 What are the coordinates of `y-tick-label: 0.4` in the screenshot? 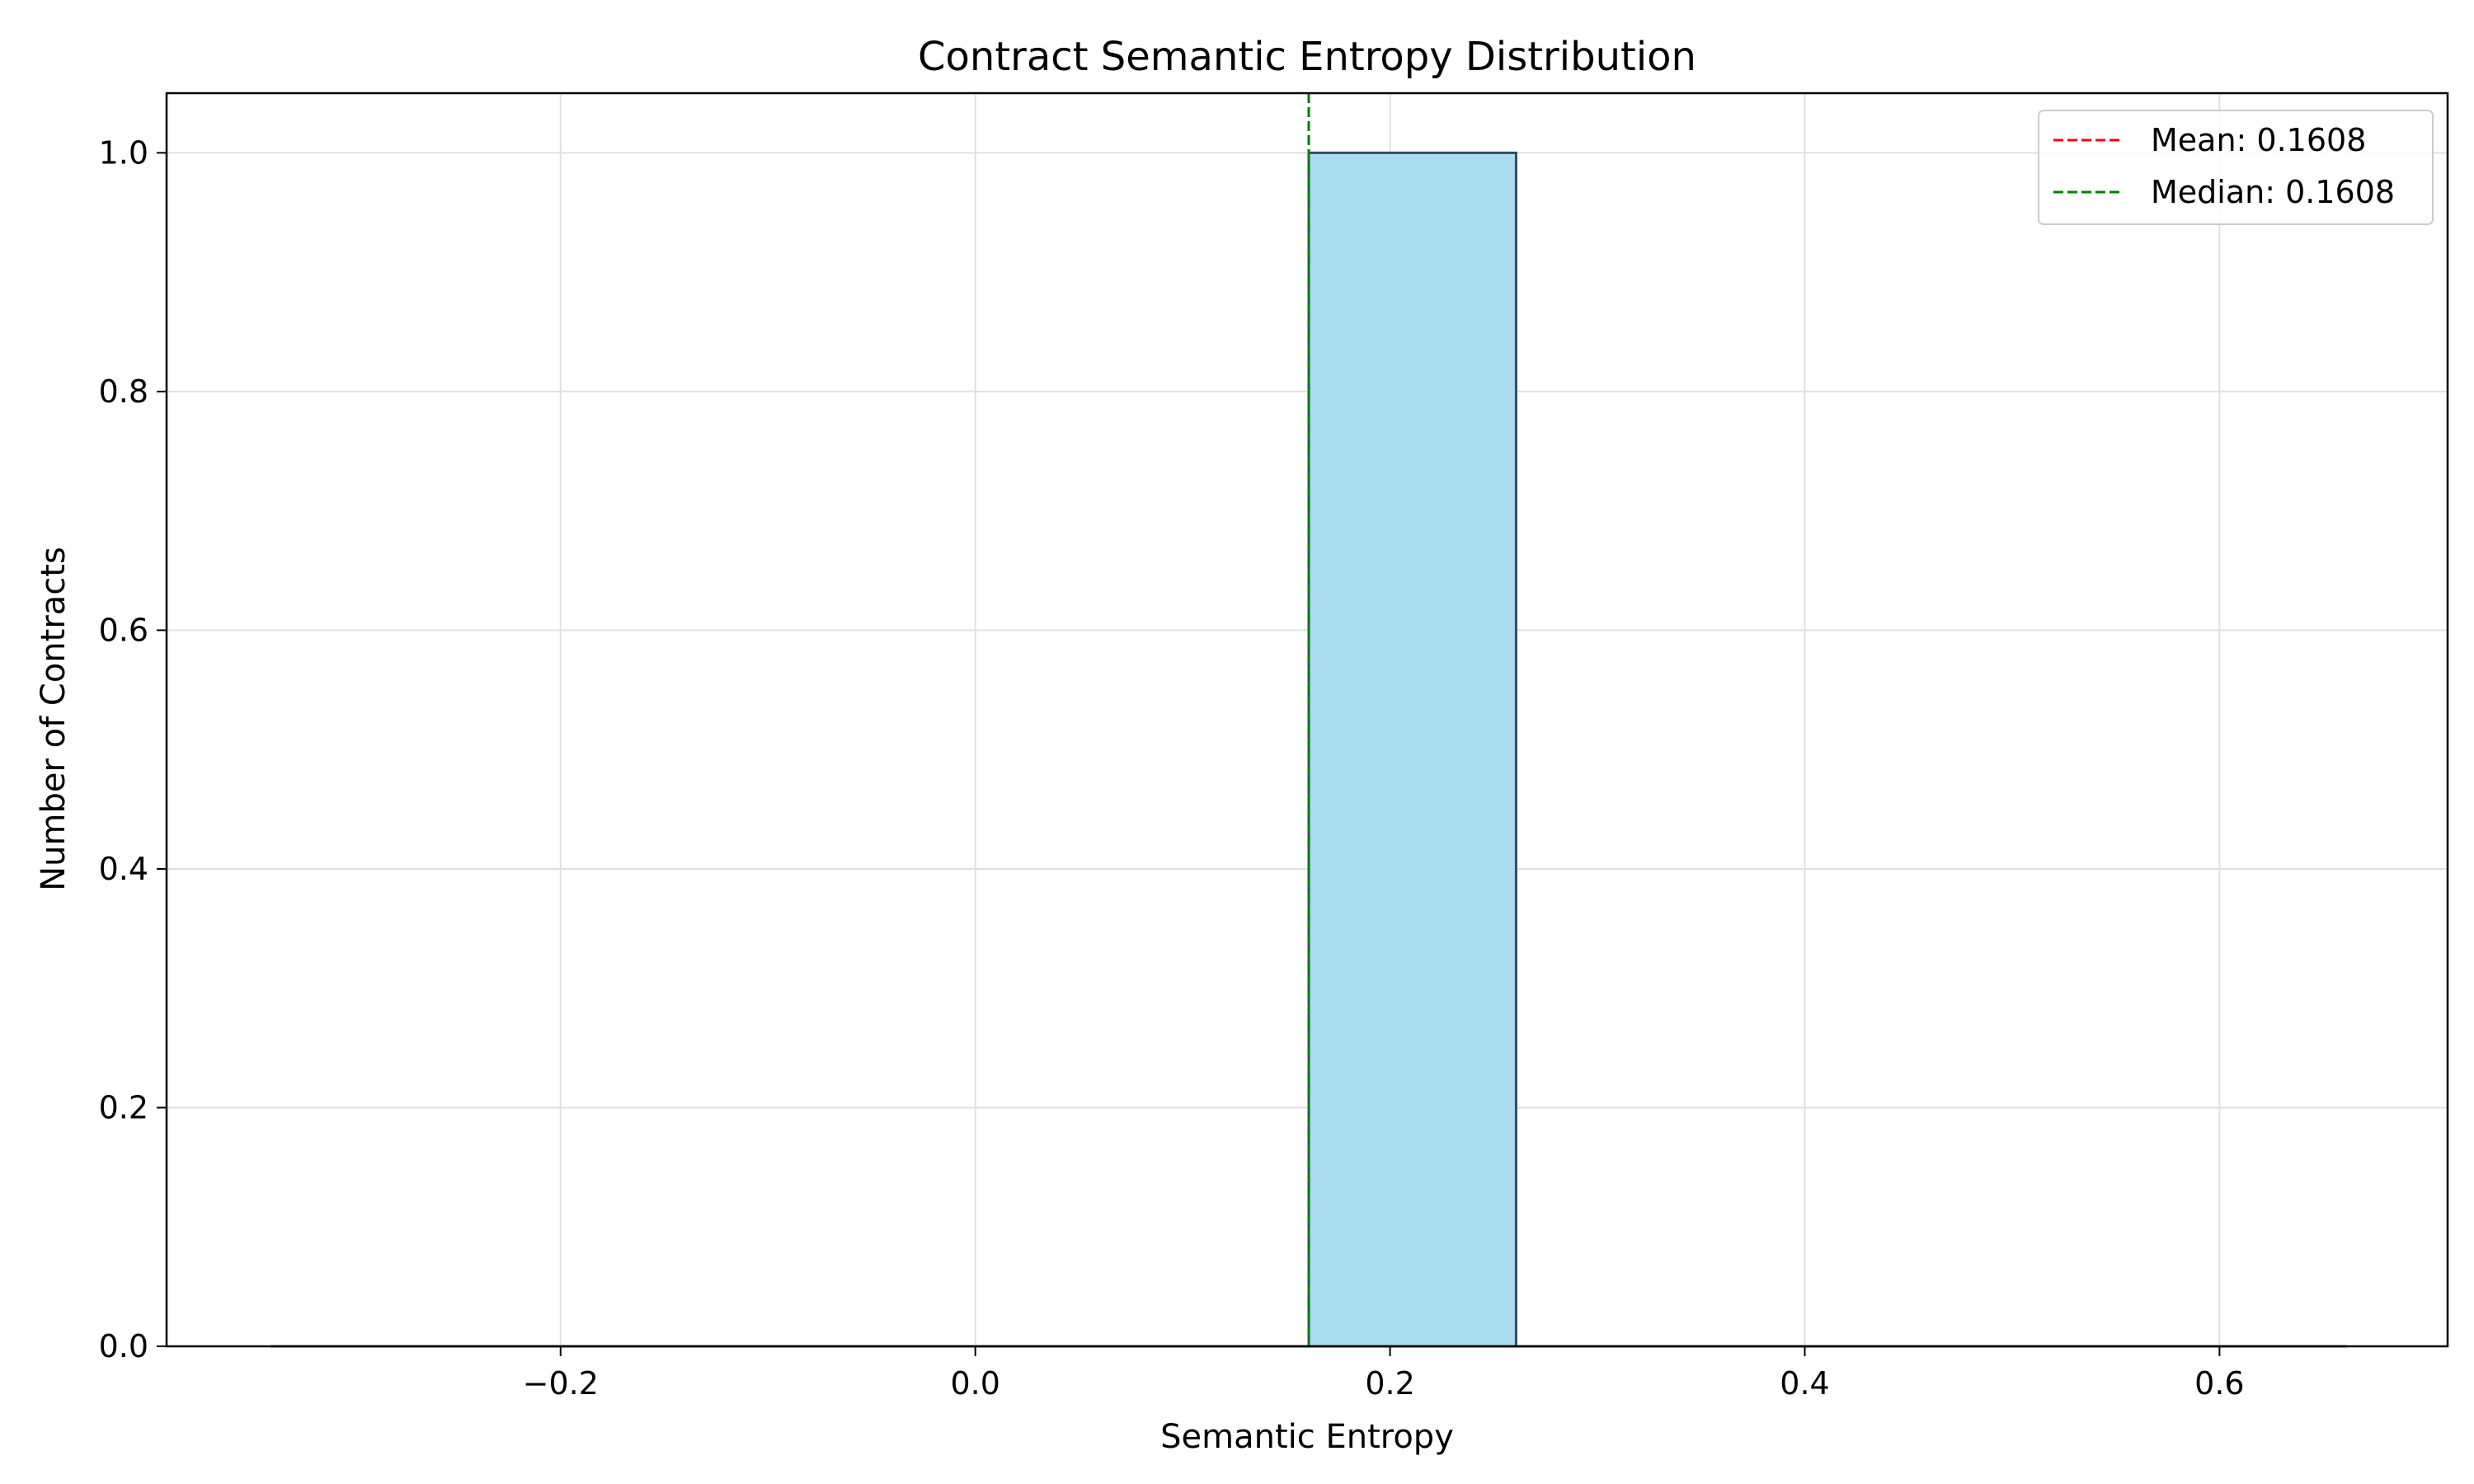 It's located at (123, 869).